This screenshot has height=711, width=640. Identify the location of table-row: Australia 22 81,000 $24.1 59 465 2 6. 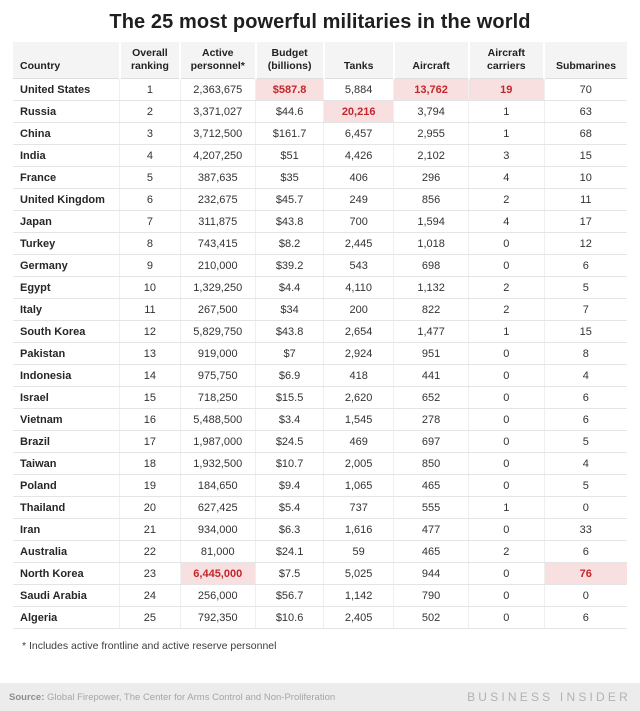
(320, 552).